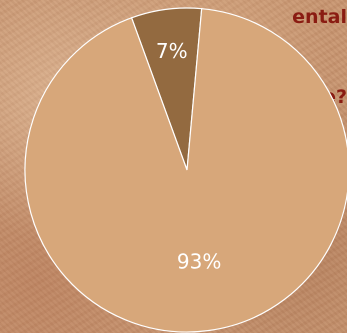  What do you see at coordinates (172, 51) in the screenshot?
I see `pie-label-7: 7%` at bounding box center [172, 51].